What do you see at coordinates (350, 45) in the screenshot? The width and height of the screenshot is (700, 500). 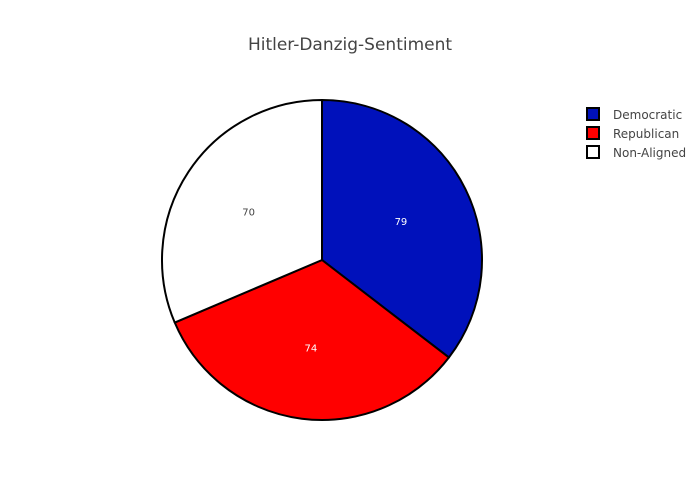 I see `chart-title: Hitler-Danzig-Sentiment` at bounding box center [350, 45].